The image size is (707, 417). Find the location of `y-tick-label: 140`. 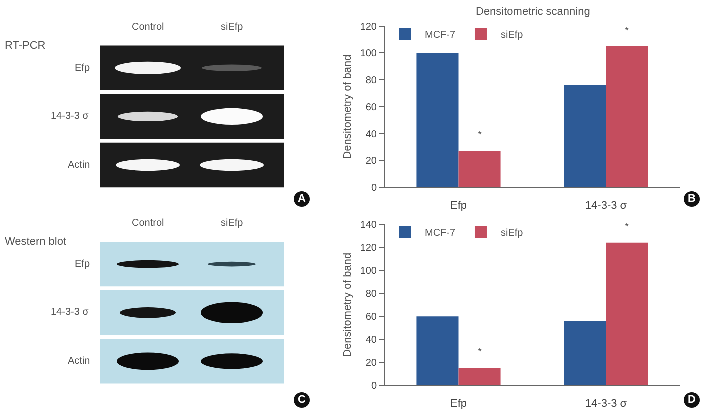

y-tick-label: 140 is located at coordinates (369, 225).